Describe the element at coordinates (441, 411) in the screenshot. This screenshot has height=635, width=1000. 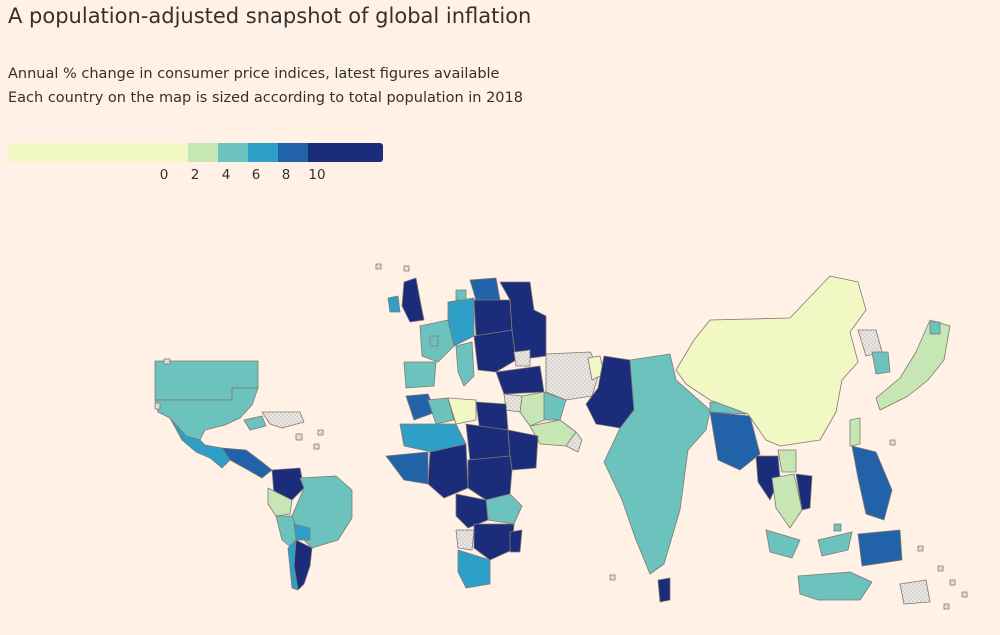
I see `country-algeria` at that location.